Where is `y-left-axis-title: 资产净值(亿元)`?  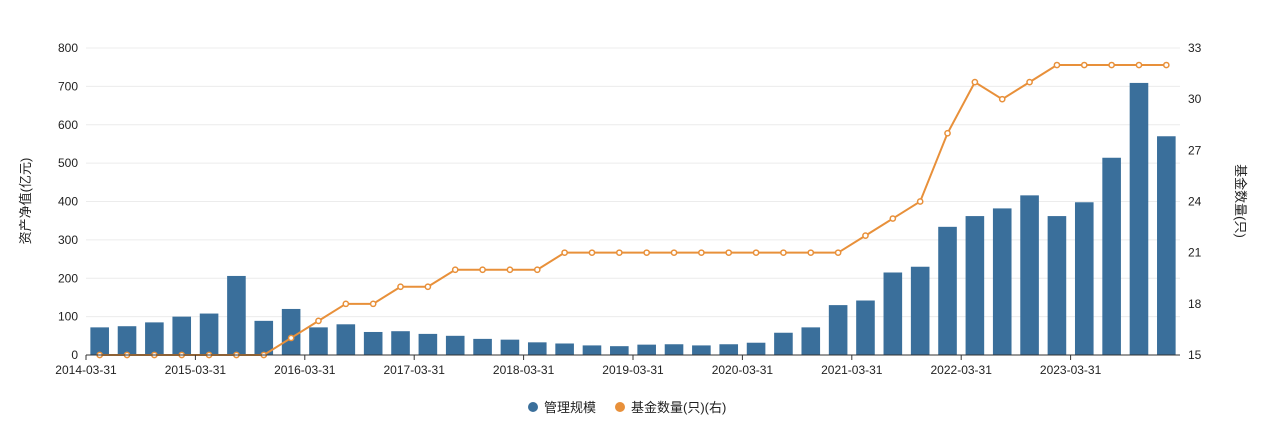
y-left-axis-title: 资产净值(亿元) is located at coordinates (25, 201).